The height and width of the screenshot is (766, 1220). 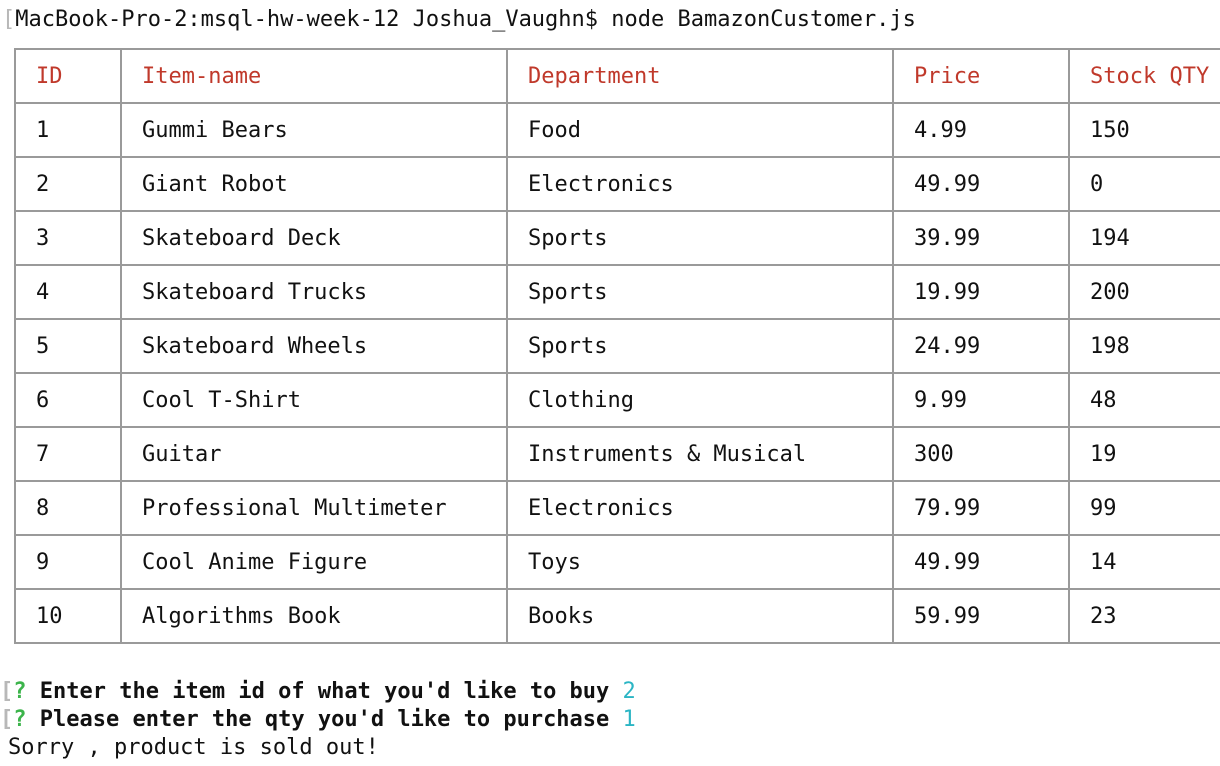 What do you see at coordinates (700, 130) in the screenshot?
I see `cell-department: Food` at bounding box center [700, 130].